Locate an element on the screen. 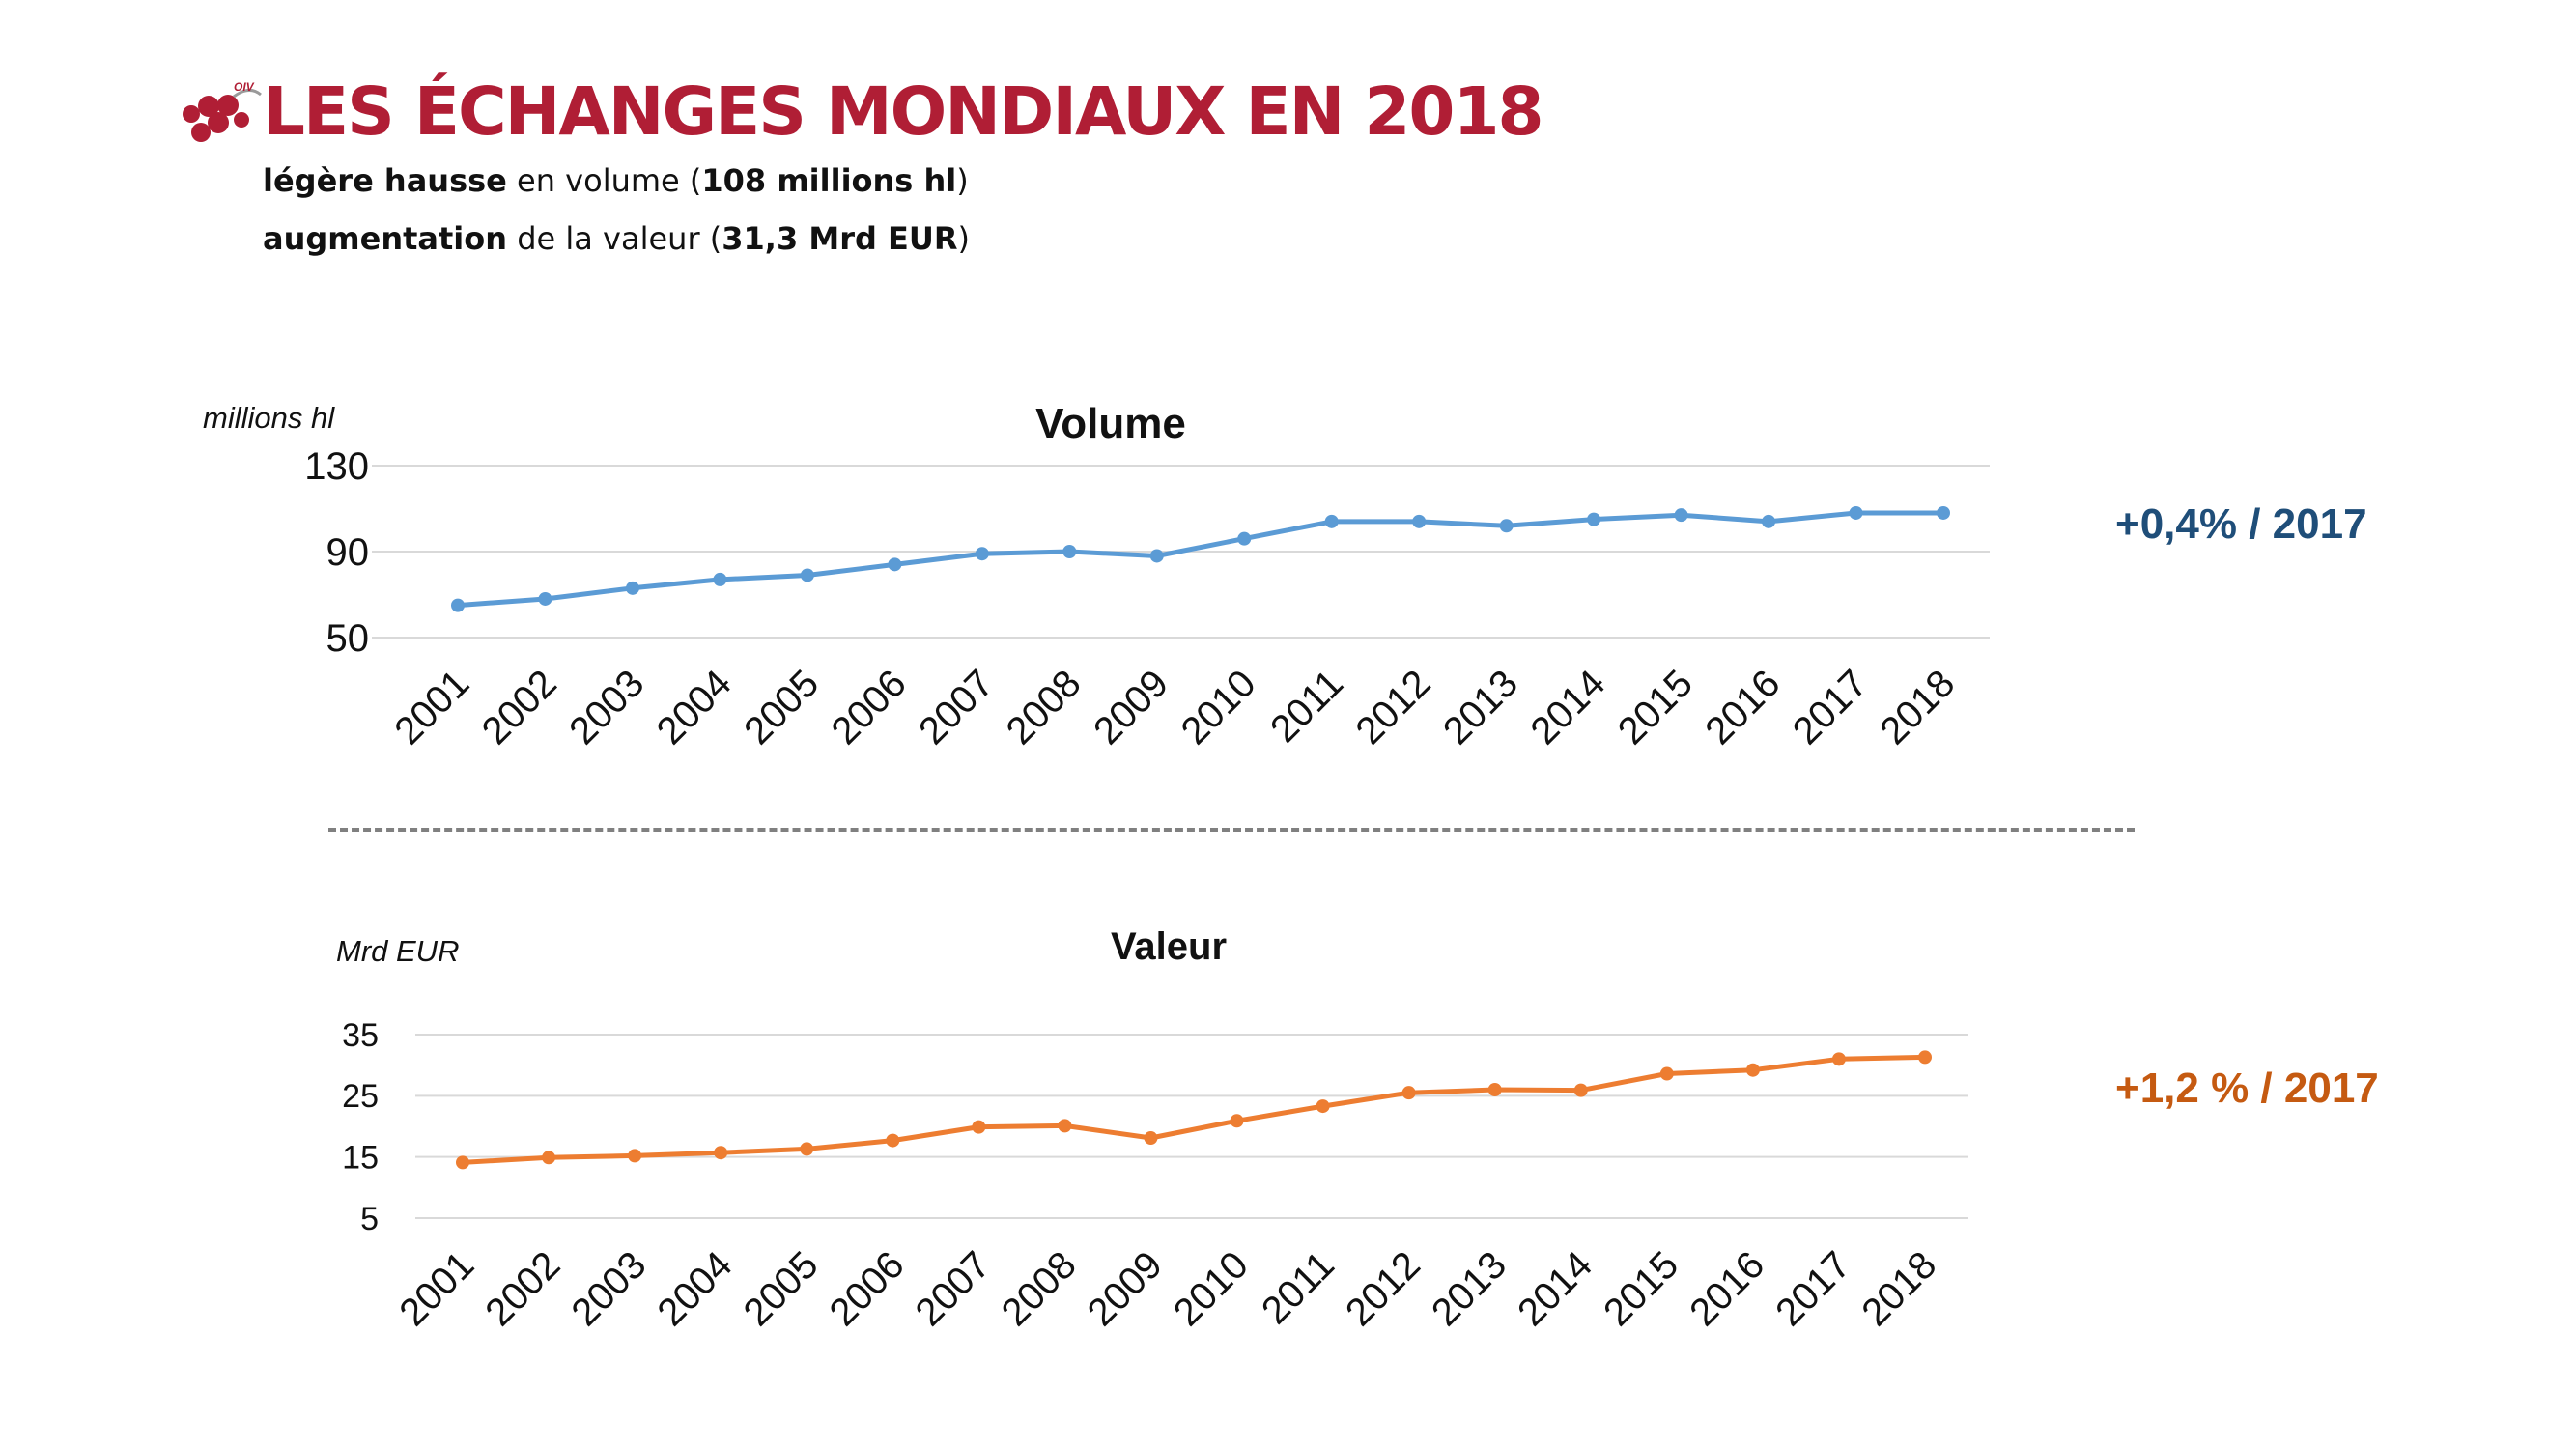 This screenshot has width=2576, height=1449. oiv-grape-logo-icon: OIV is located at coordinates (222, 111).